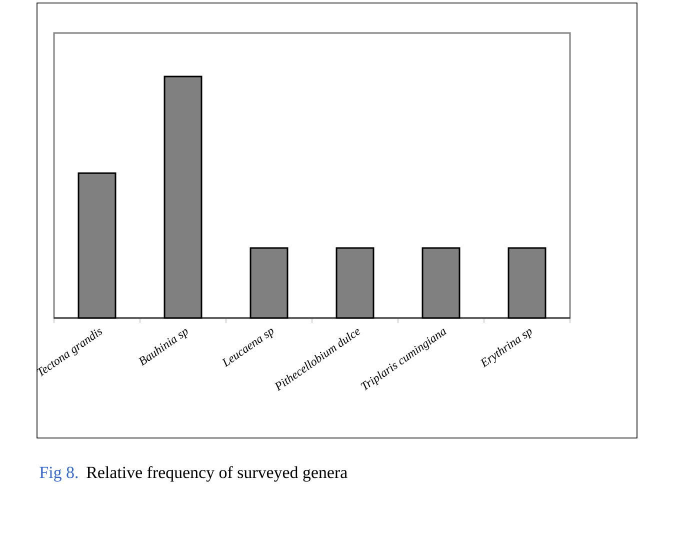 The height and width of the screenshot is (533, 673). What do you see at coordinates (59, 474) in the screenshot?
I see `caption: Fig 8.` at bounding box center [59, 474].